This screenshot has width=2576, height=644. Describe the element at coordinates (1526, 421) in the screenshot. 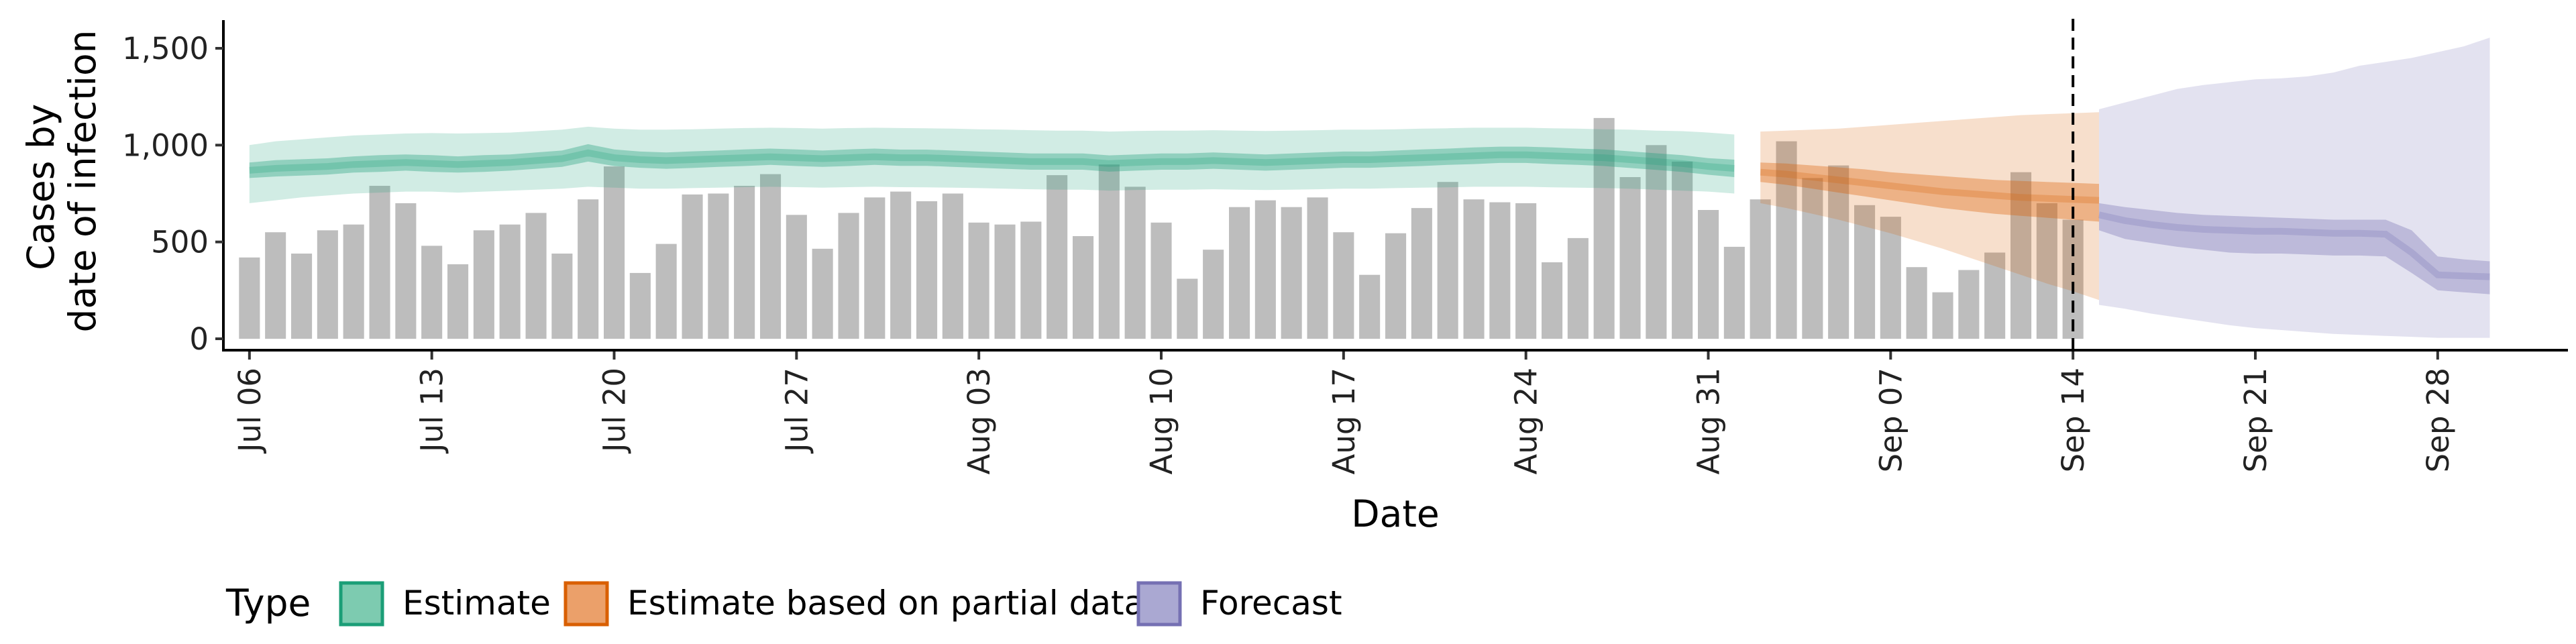

I see `x-tick-label: Aug 24` at that location.